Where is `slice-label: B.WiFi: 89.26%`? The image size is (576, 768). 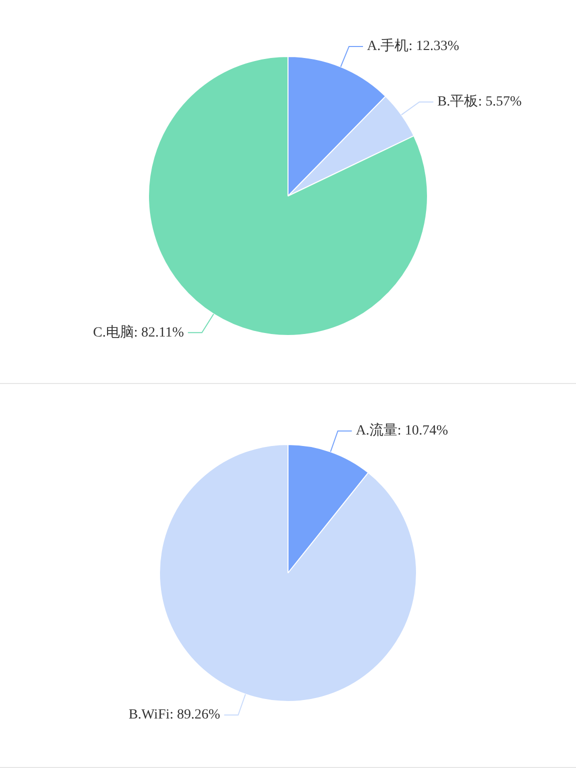
slice-label: B.WiFi: 89.26% is located at coordinates (174, 715).